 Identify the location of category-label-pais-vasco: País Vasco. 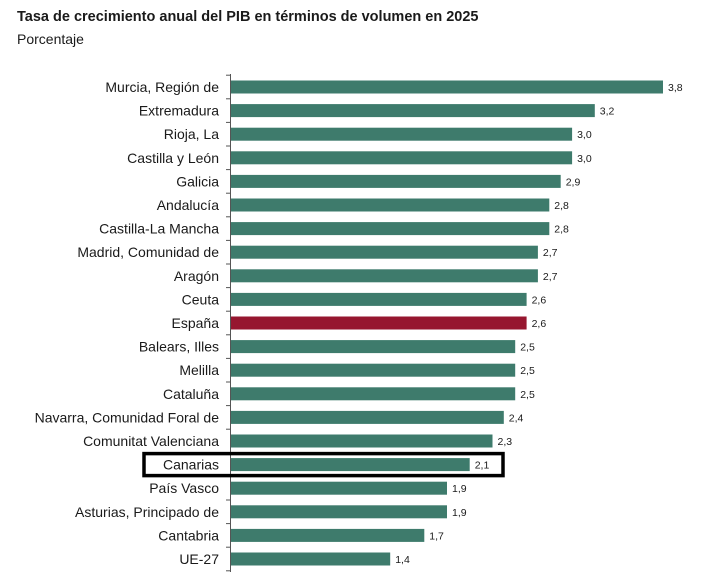
(184, 488).